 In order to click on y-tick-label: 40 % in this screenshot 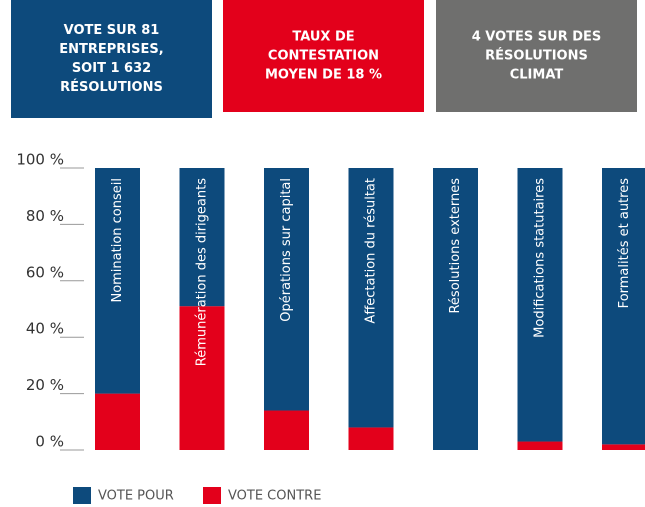, I will do `click(45, 329)`.